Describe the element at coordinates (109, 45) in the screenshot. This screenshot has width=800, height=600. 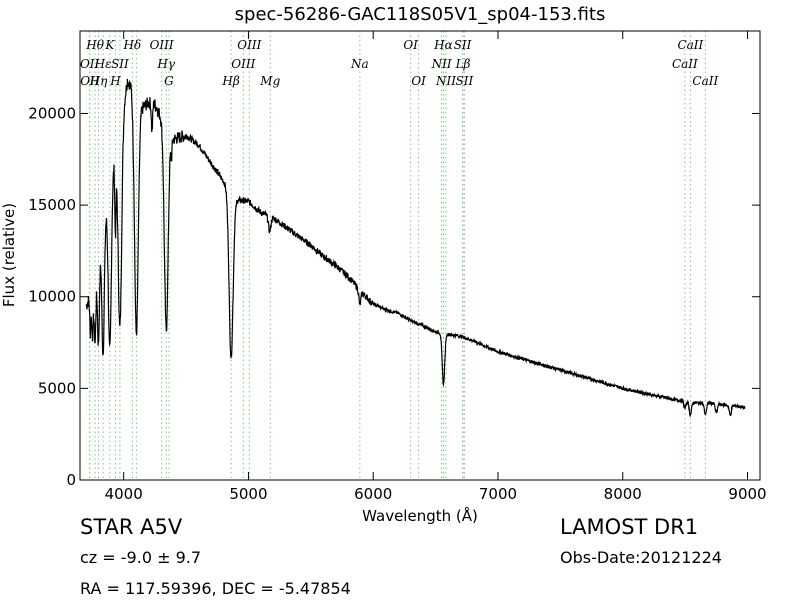
I see `line-label-5: K` at that location.